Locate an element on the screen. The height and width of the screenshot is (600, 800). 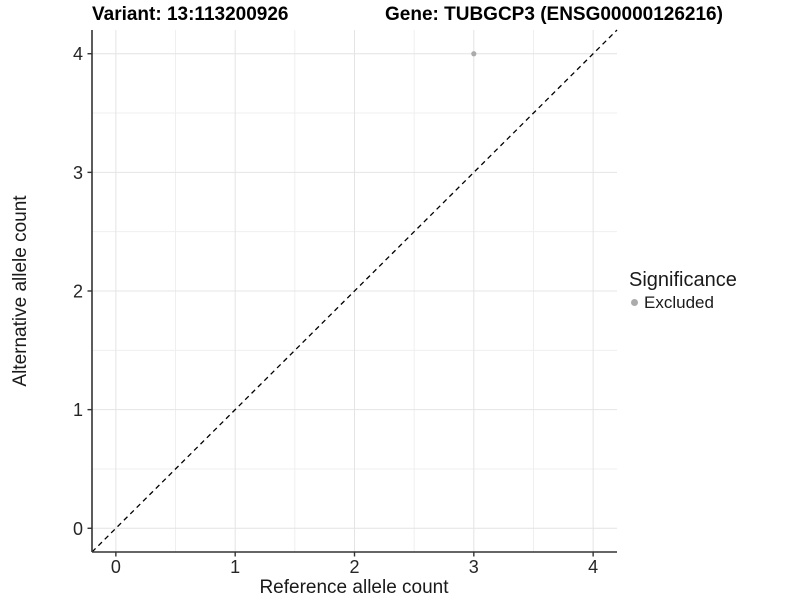
y-tick-label: 1 is located at coordinates (78, 410).